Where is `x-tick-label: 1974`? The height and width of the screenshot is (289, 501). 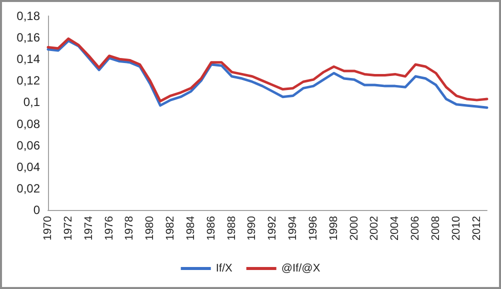
x-tick-label: 1974 is located at coordinates (88, 228).